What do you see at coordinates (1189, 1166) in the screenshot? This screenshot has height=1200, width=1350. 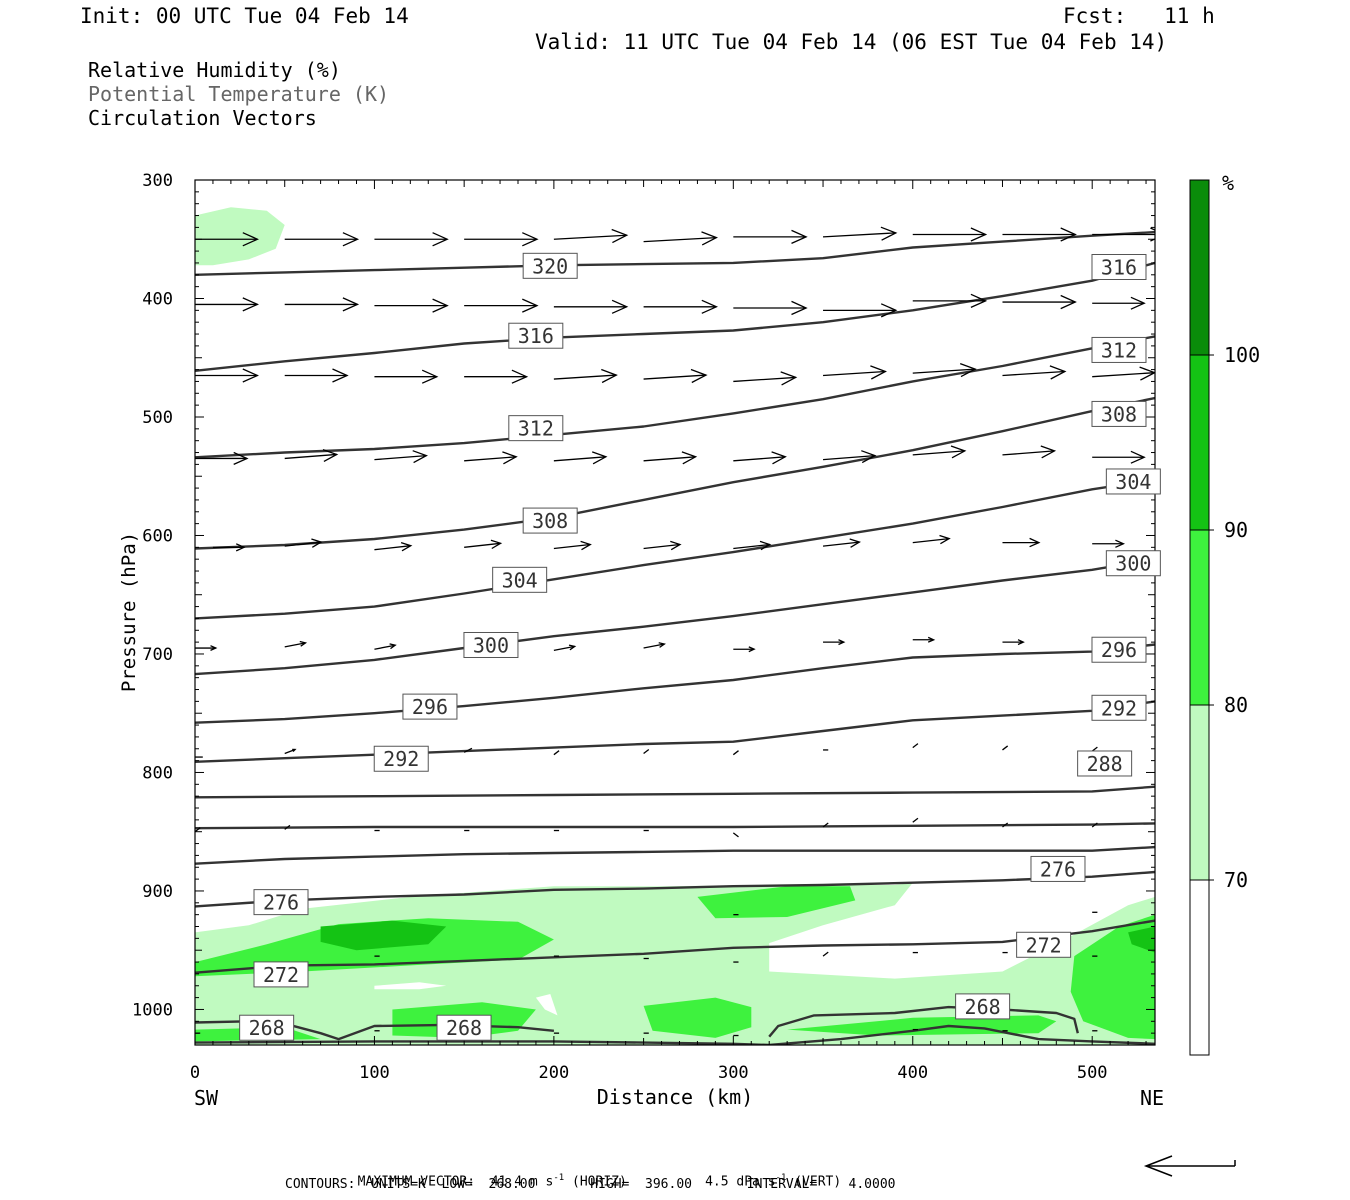 I see `reference-vector` at bounding box center [1189, 1166].